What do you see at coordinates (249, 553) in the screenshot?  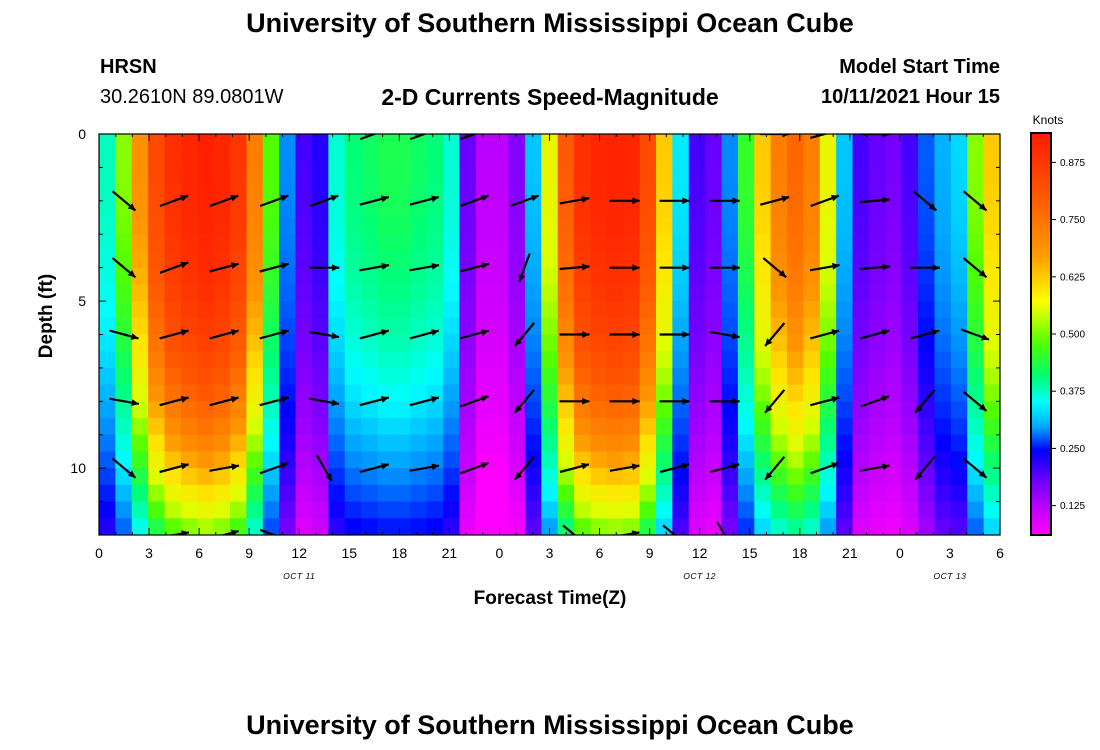 I see `x-tick-label: 9` at bounding box center [249, 553].